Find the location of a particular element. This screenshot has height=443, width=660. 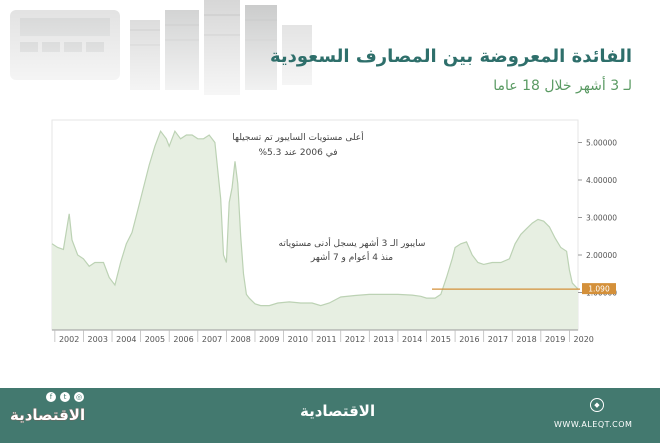

social-icons: f t ◎ is located at coordinates (65, 397).